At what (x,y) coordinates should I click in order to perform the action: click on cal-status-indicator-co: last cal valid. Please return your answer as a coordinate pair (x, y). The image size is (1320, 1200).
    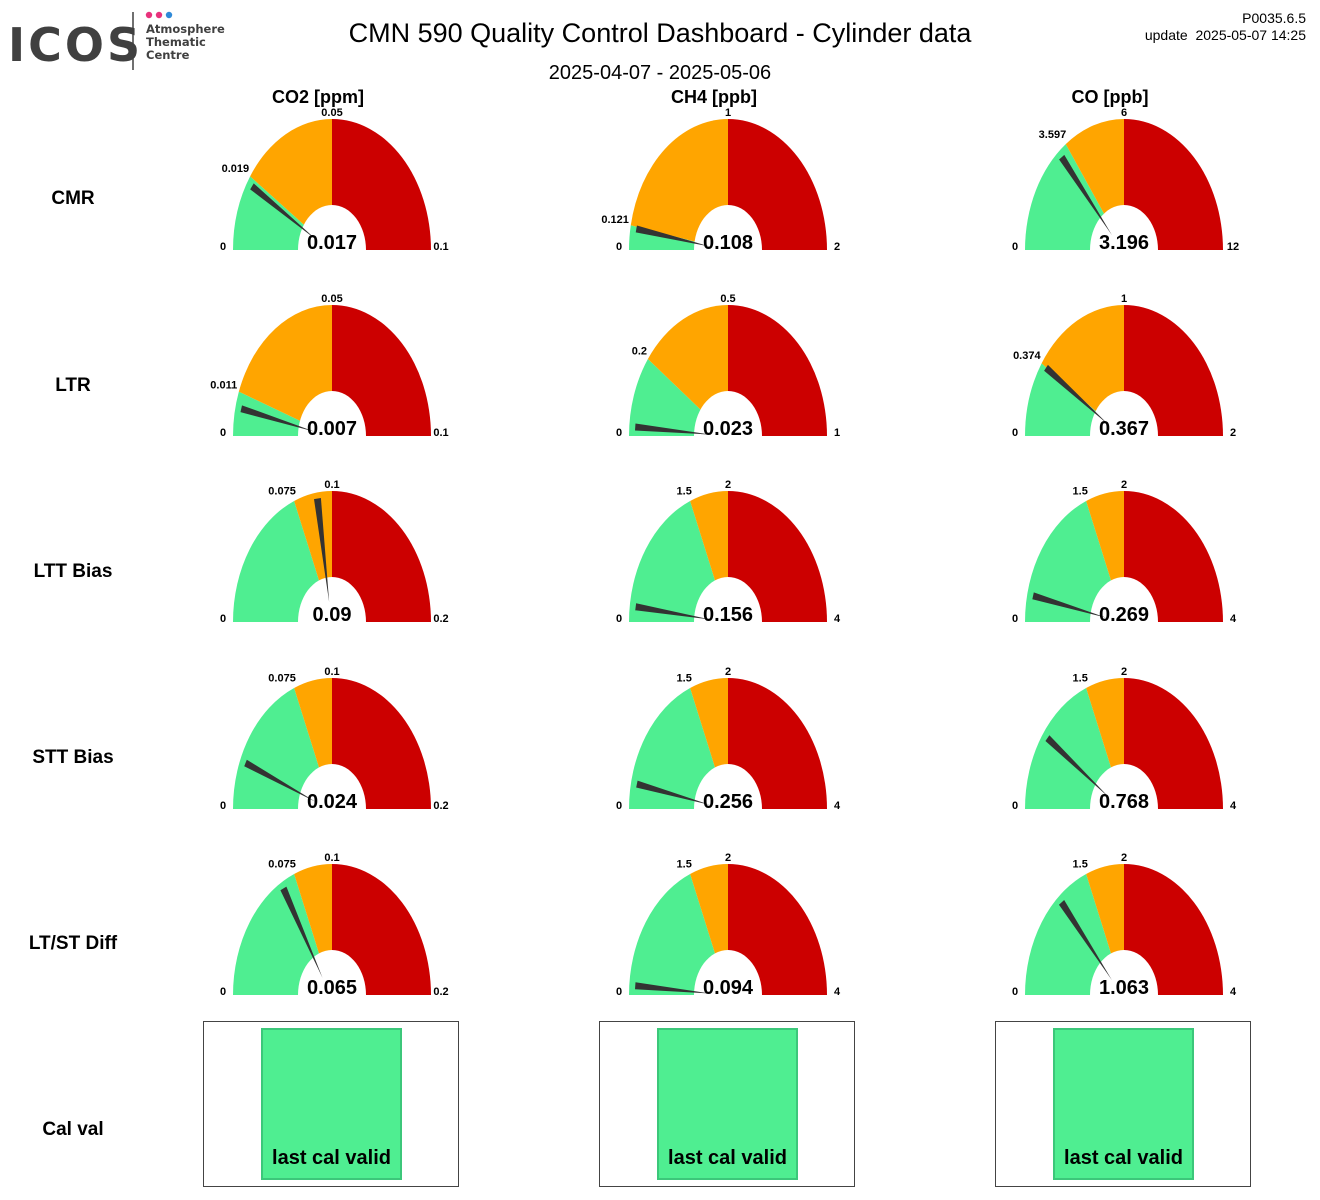
    Looking at the image, I should click on (1123, 1104).